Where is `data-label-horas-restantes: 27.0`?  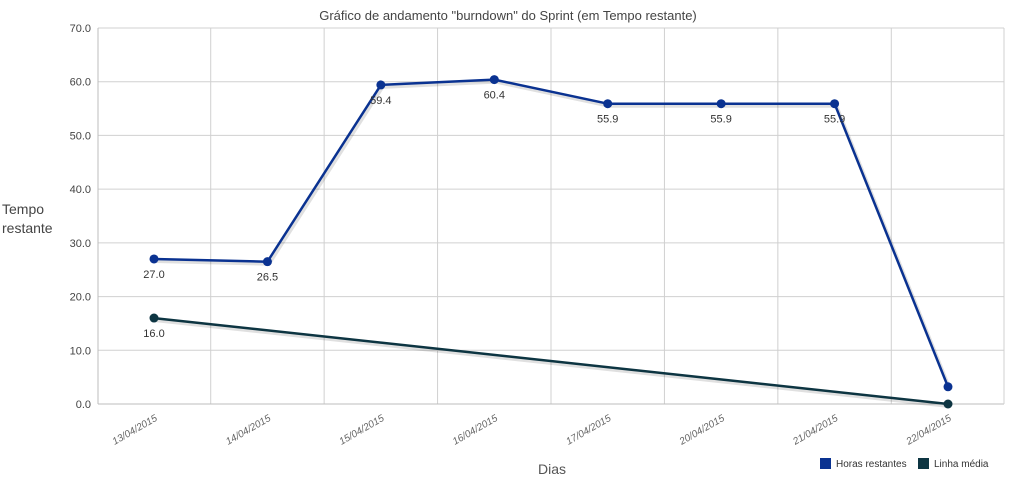
data-label-horas-restantes: 27.0 is located at coordinates (153, 275).